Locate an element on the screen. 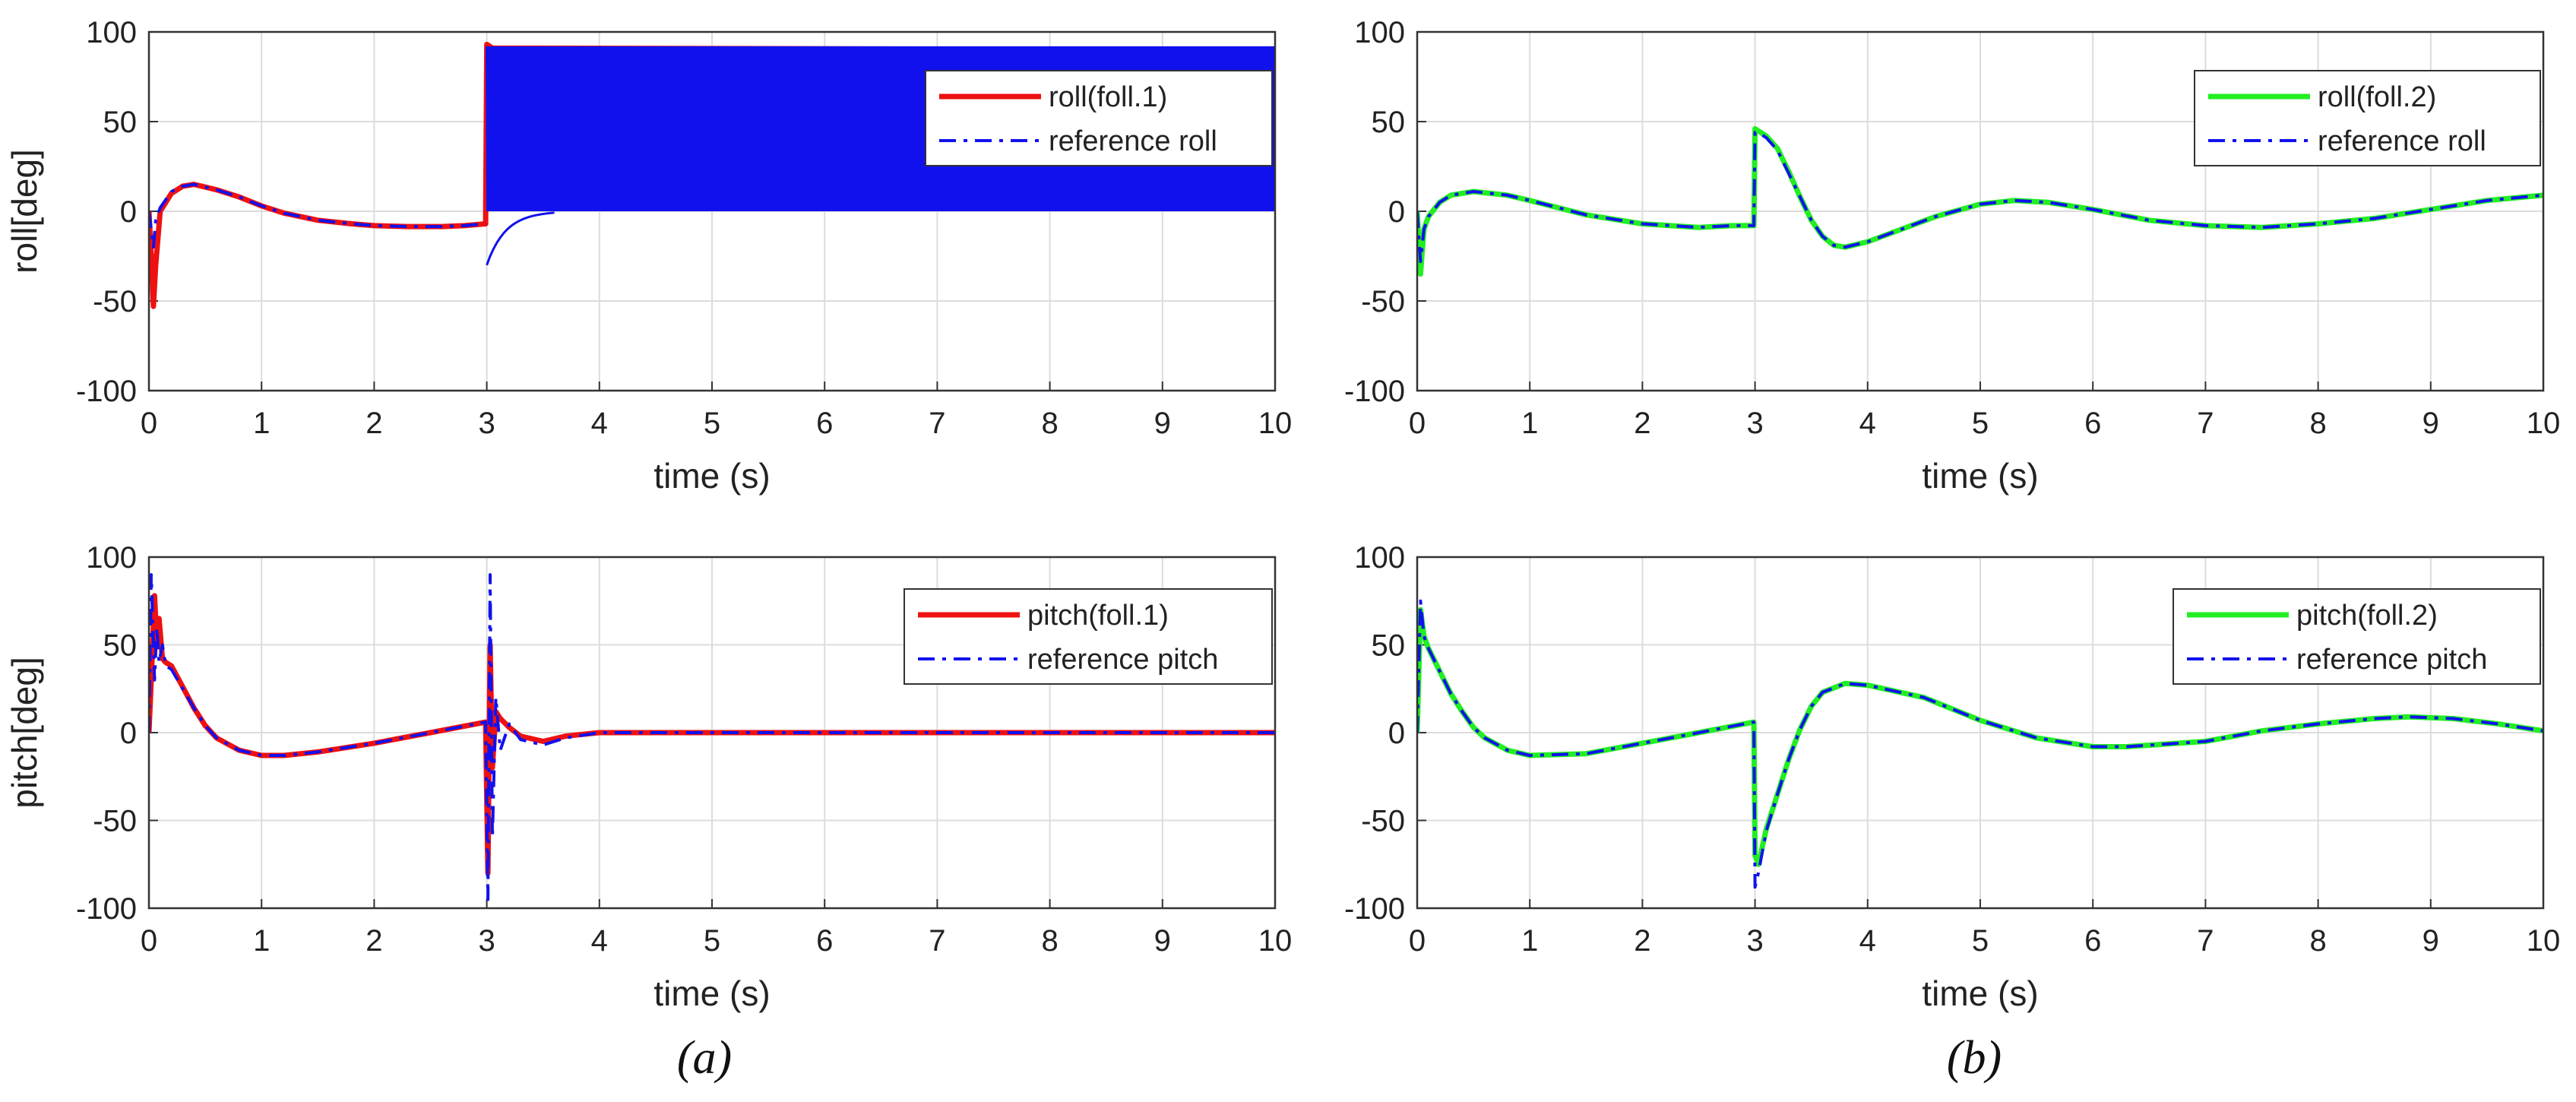 This screenshot has width=2576, height=1102. legend: roll(foll.1) reference roll is located at coordinates (1099, 118).